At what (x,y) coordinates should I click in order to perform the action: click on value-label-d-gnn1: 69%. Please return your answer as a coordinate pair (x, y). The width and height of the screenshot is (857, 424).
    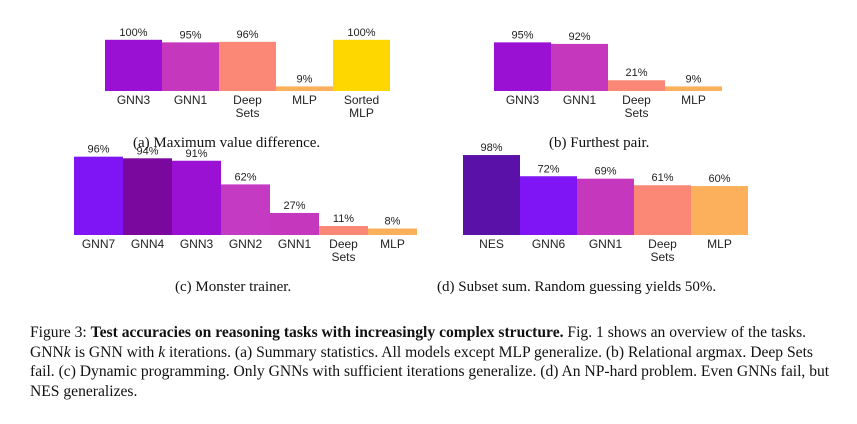
    Looking at the image, I should click on (605, 172).